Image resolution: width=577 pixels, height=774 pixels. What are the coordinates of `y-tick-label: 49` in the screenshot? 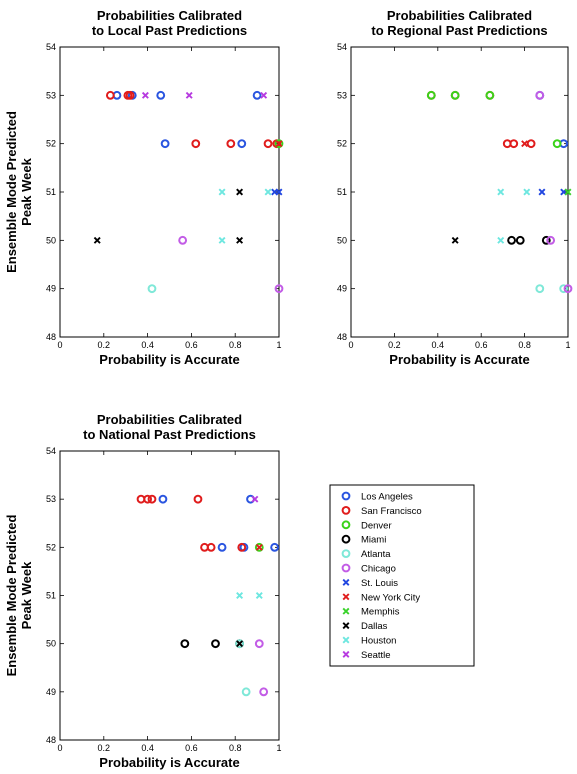 It's located at (51, 692).